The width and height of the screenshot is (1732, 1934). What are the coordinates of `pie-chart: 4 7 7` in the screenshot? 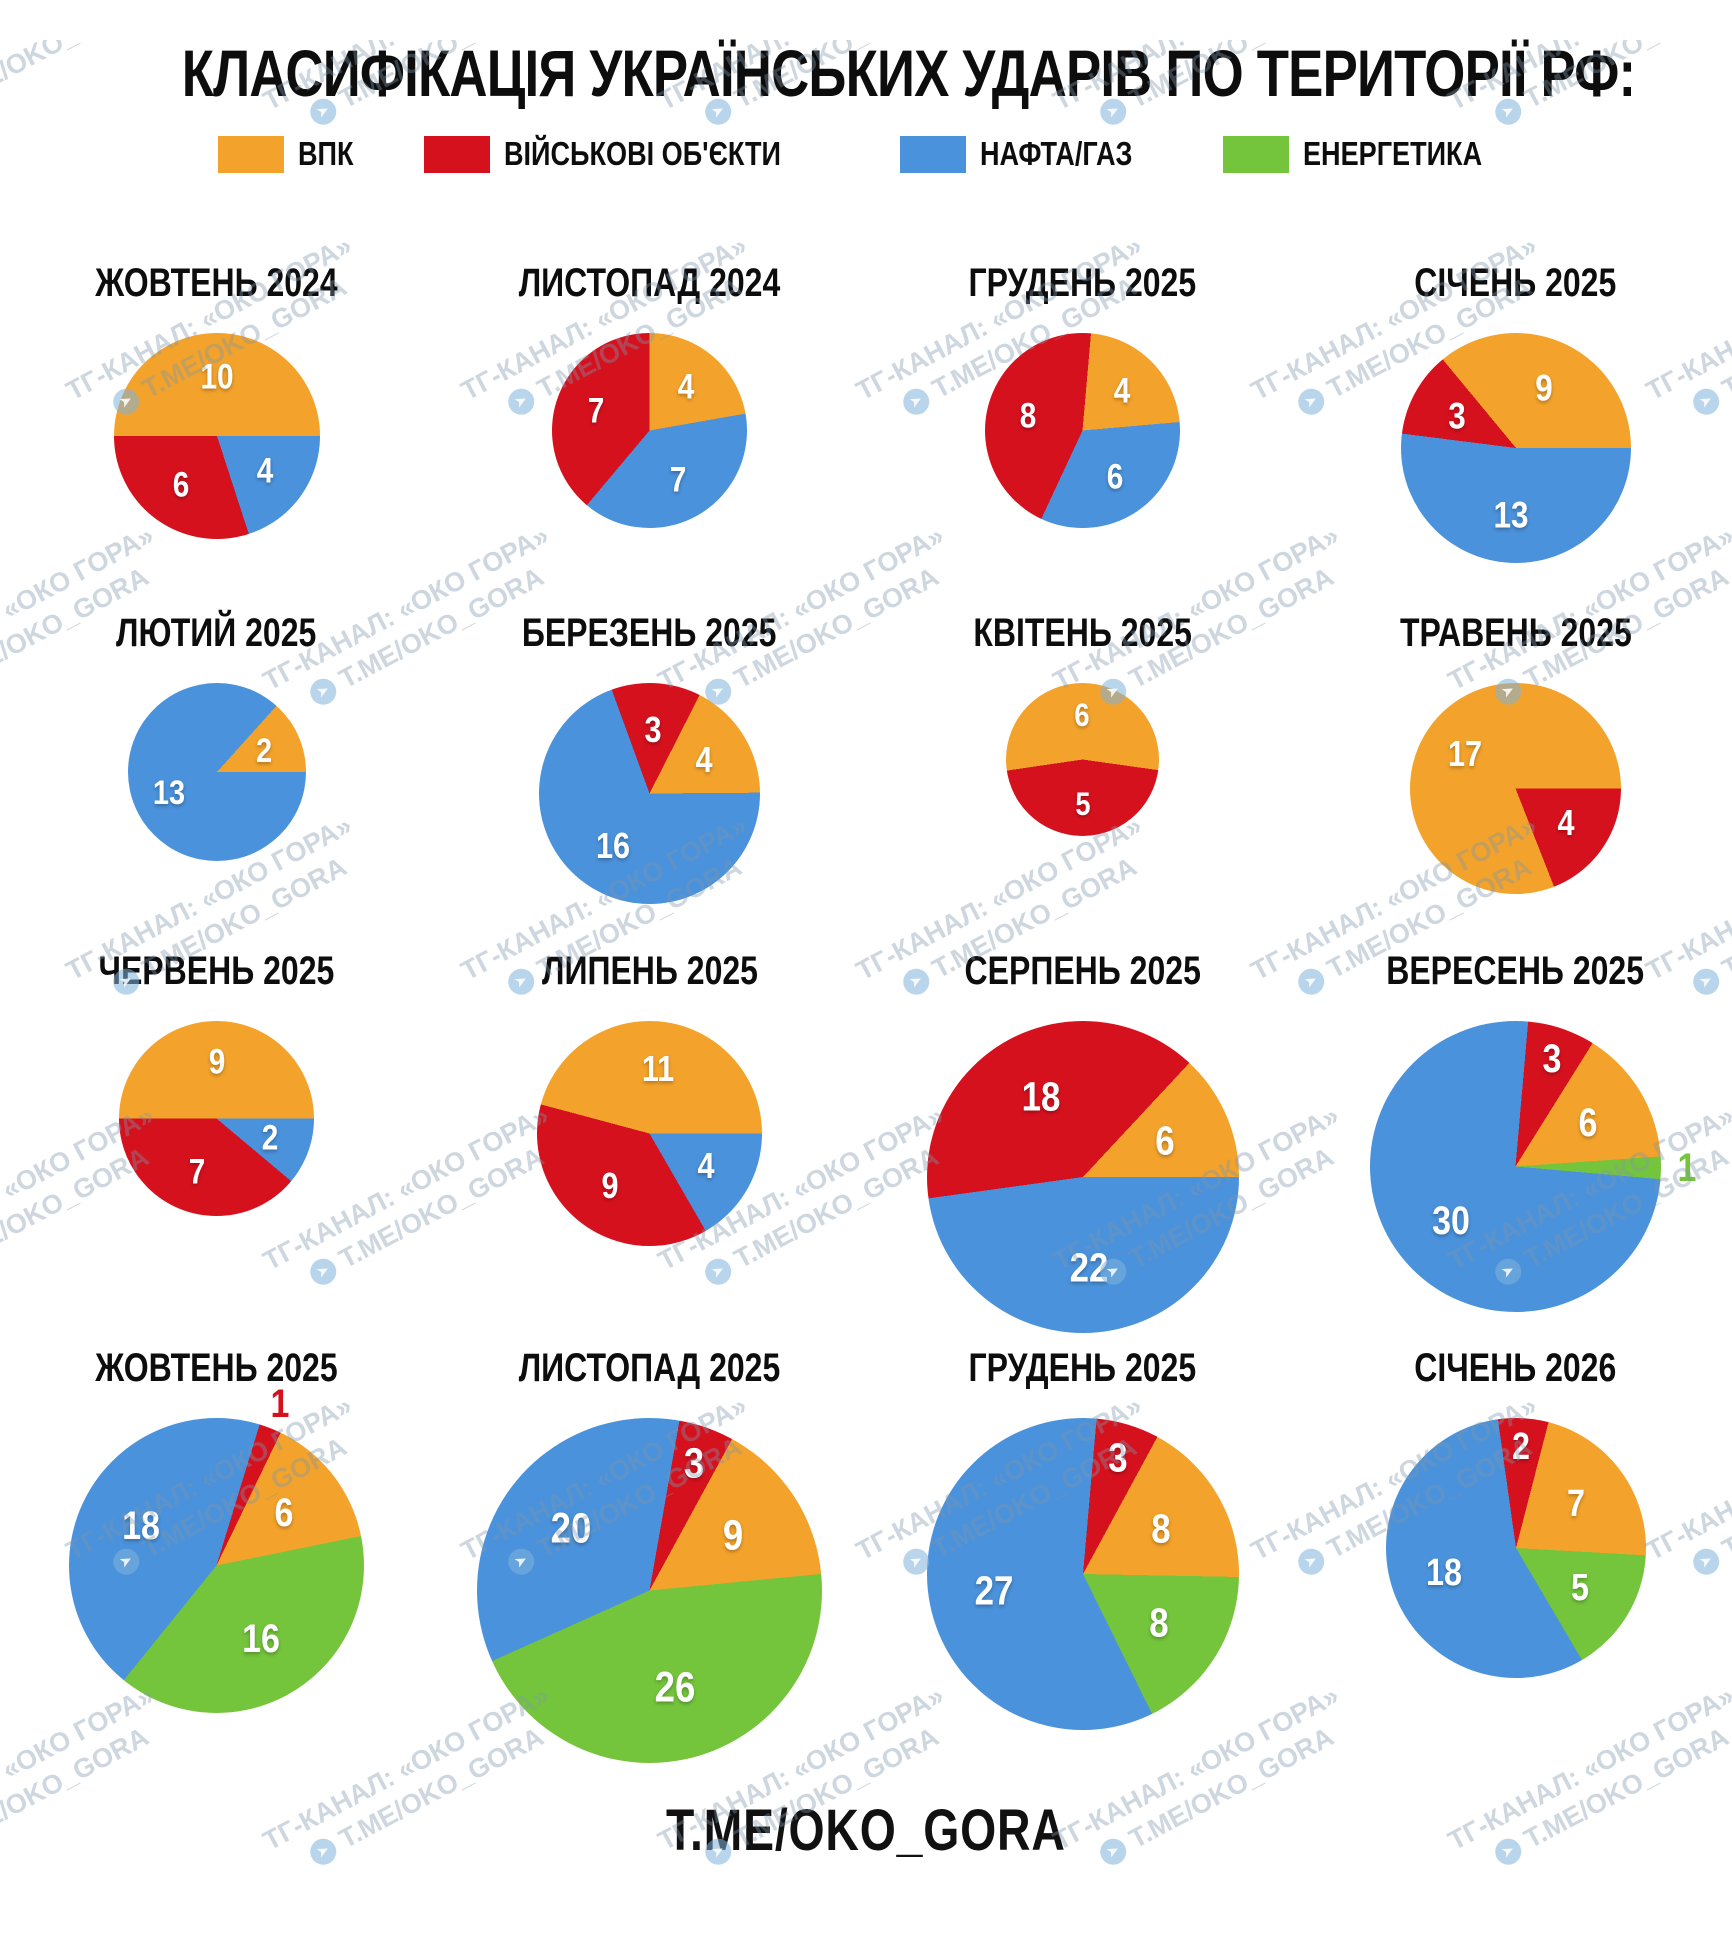 It's located at (649, 431).